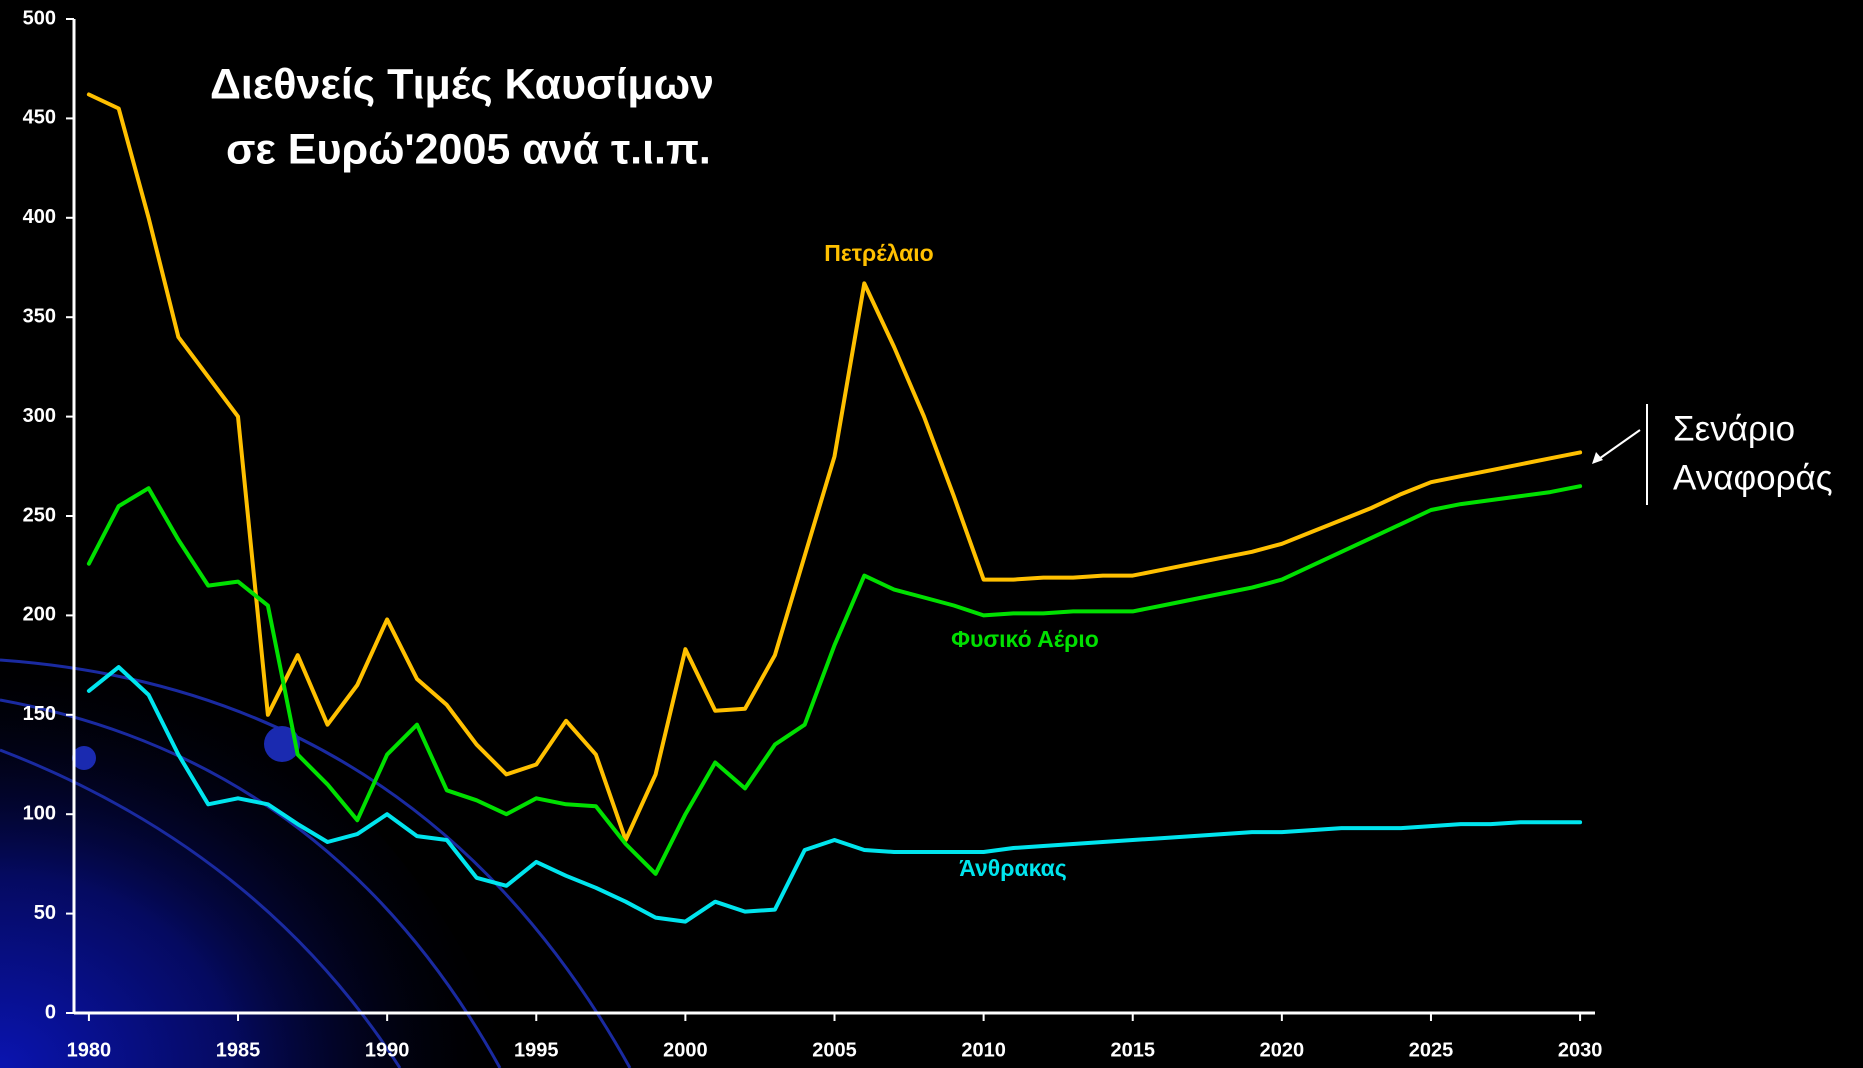 Image resolution: width=1863 pixels, height=1068 pixels. Describe the element at coordinates (1431, 1050) in the screenshot. I see `x-tick-label: 2025` at that location.